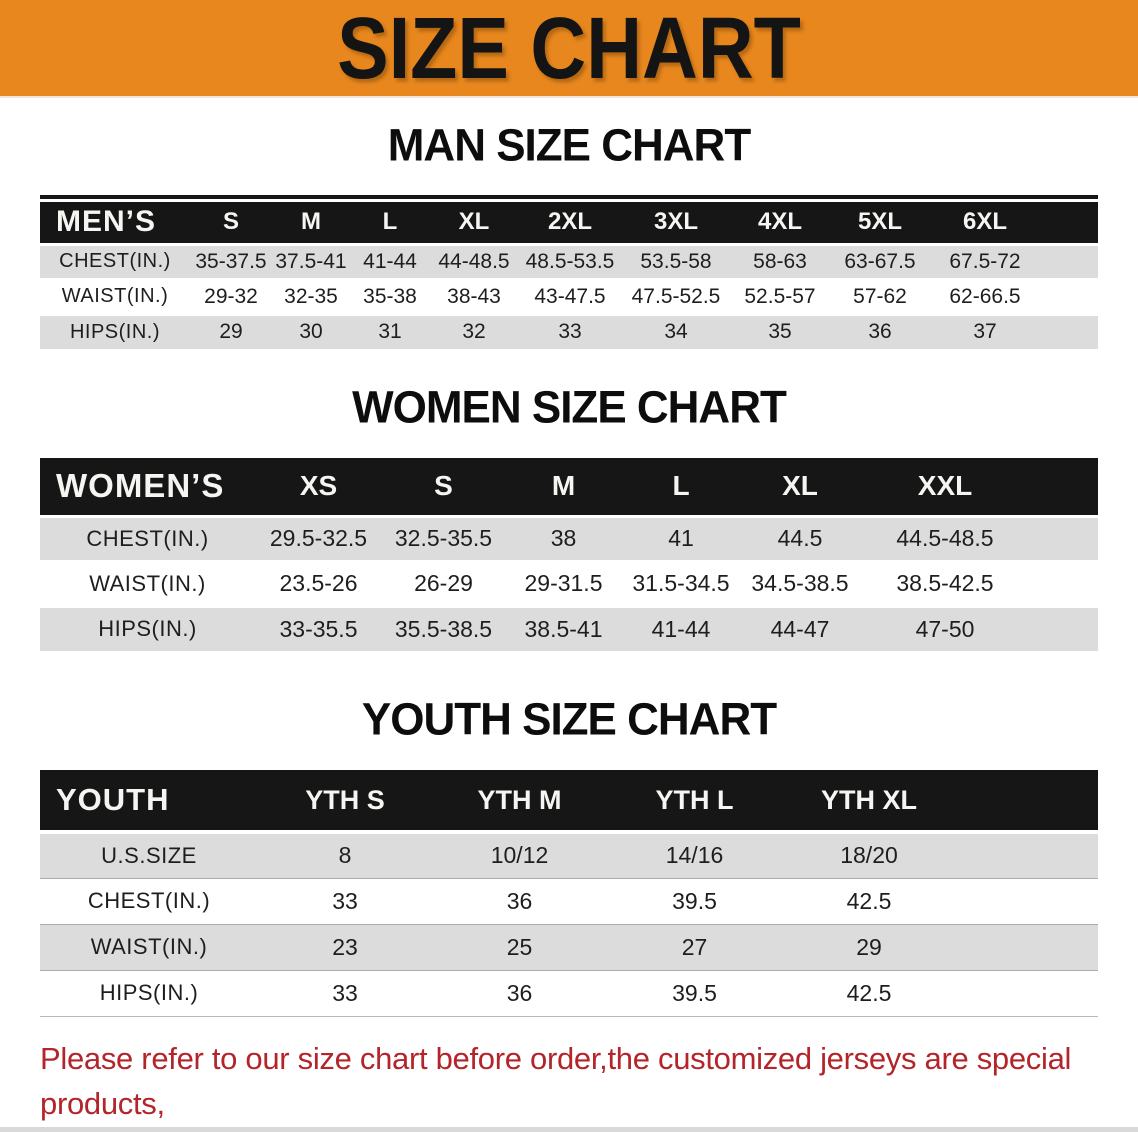 The width and height of the screenshot is (1138, 1132). Describe the element at coordinates (880, 260) in the screenshot. I see `value-cell: 63-67.5` at that location.